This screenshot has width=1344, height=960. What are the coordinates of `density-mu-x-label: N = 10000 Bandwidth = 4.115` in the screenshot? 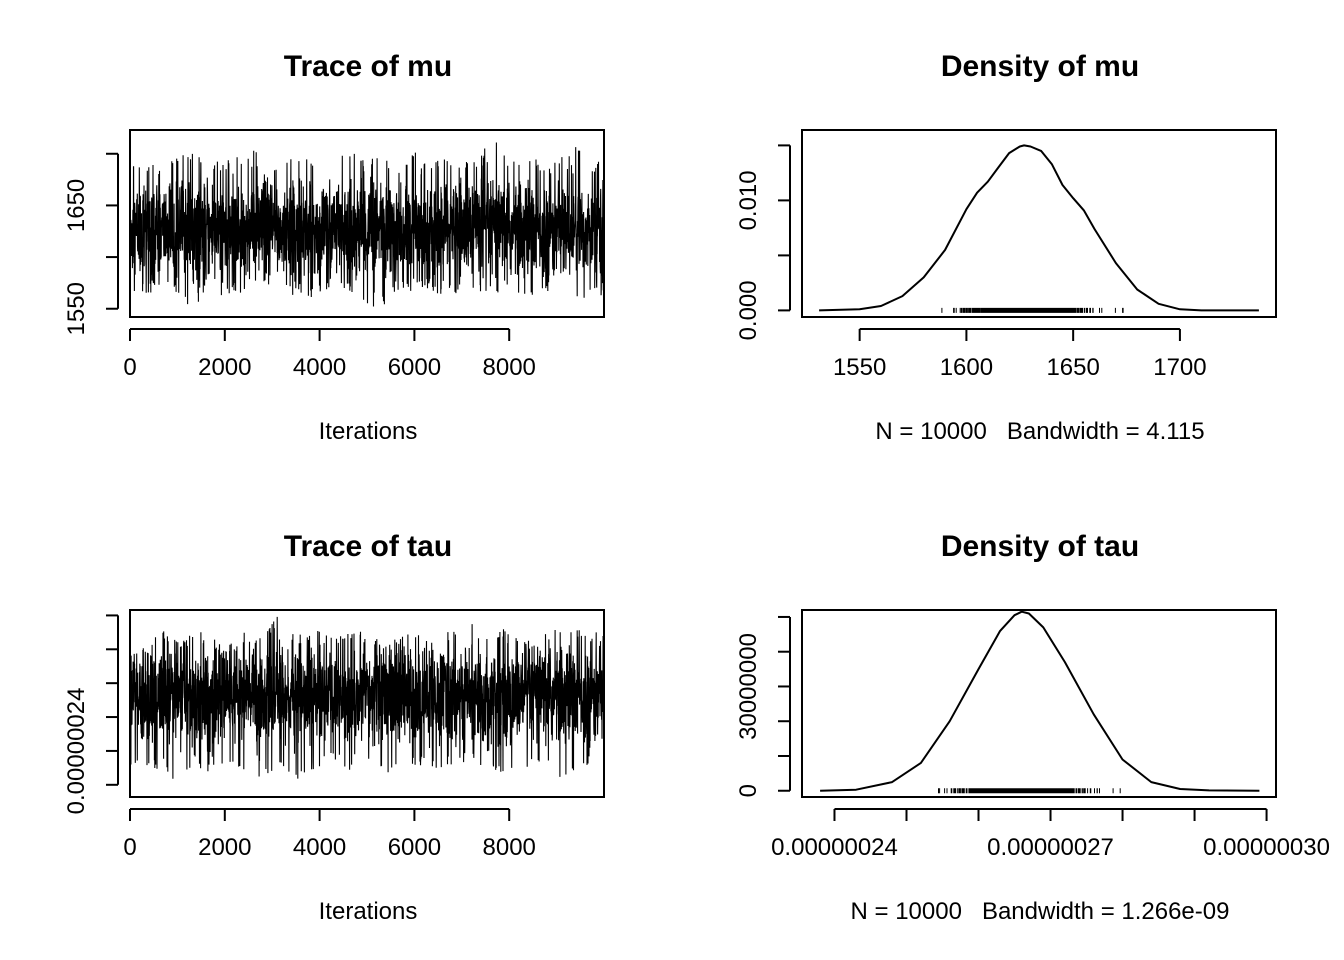 It's located at (1039, 431).